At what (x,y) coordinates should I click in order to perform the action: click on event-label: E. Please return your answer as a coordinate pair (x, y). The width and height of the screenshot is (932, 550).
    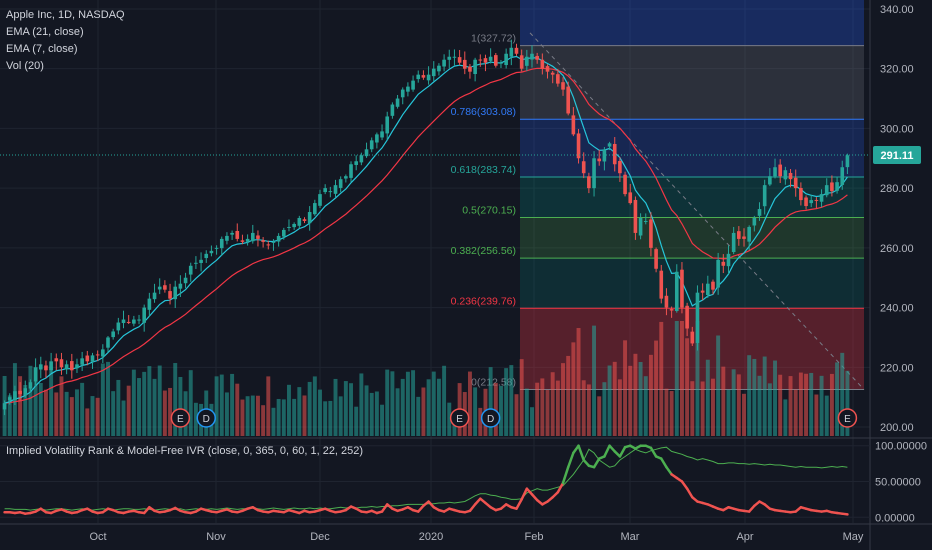
    Looking at the image, I should click on (459, 419).